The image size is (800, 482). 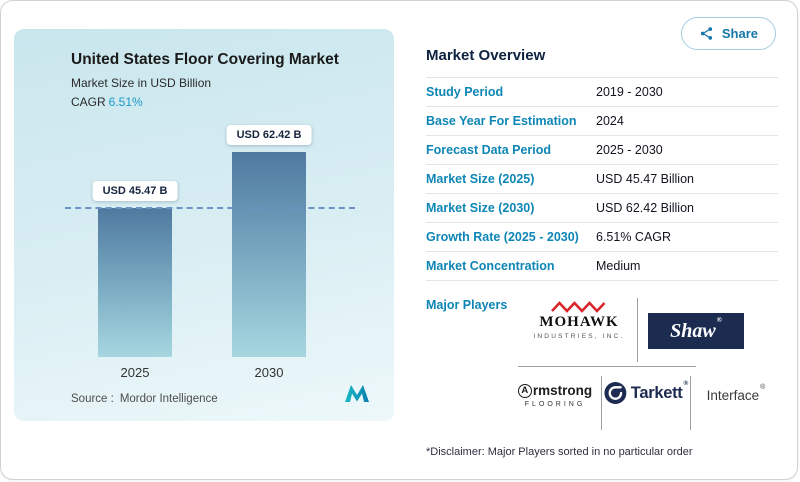 I want to click on table-row: Market Concentration Medium, so click(x=602, y=266).